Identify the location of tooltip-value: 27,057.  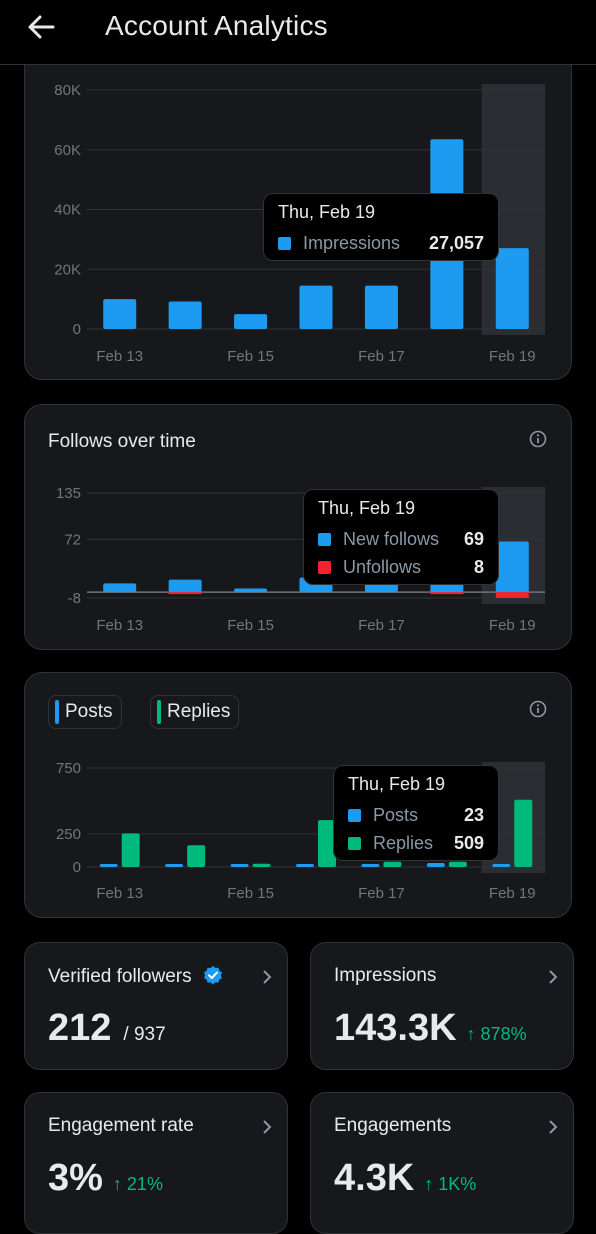
(456, 242).